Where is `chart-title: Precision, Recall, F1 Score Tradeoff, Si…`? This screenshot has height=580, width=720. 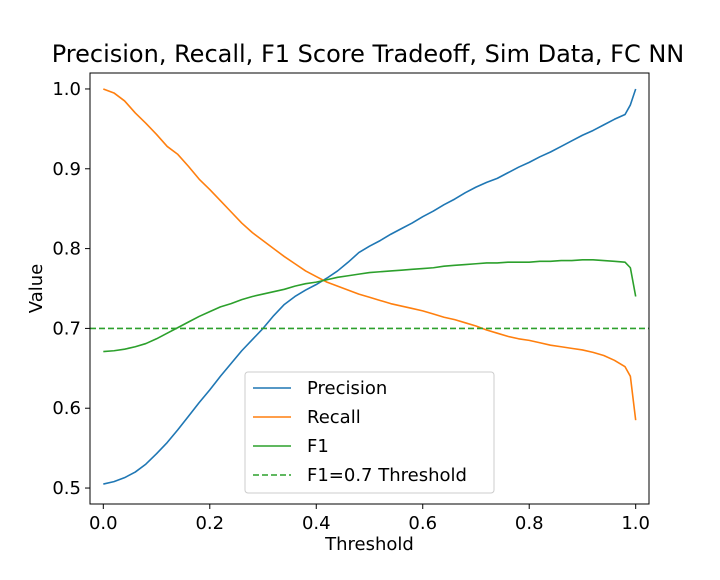 chart-title: Precision, Recall, F1 Score Tradeoff, Si… is located at coordinates (368, 54).